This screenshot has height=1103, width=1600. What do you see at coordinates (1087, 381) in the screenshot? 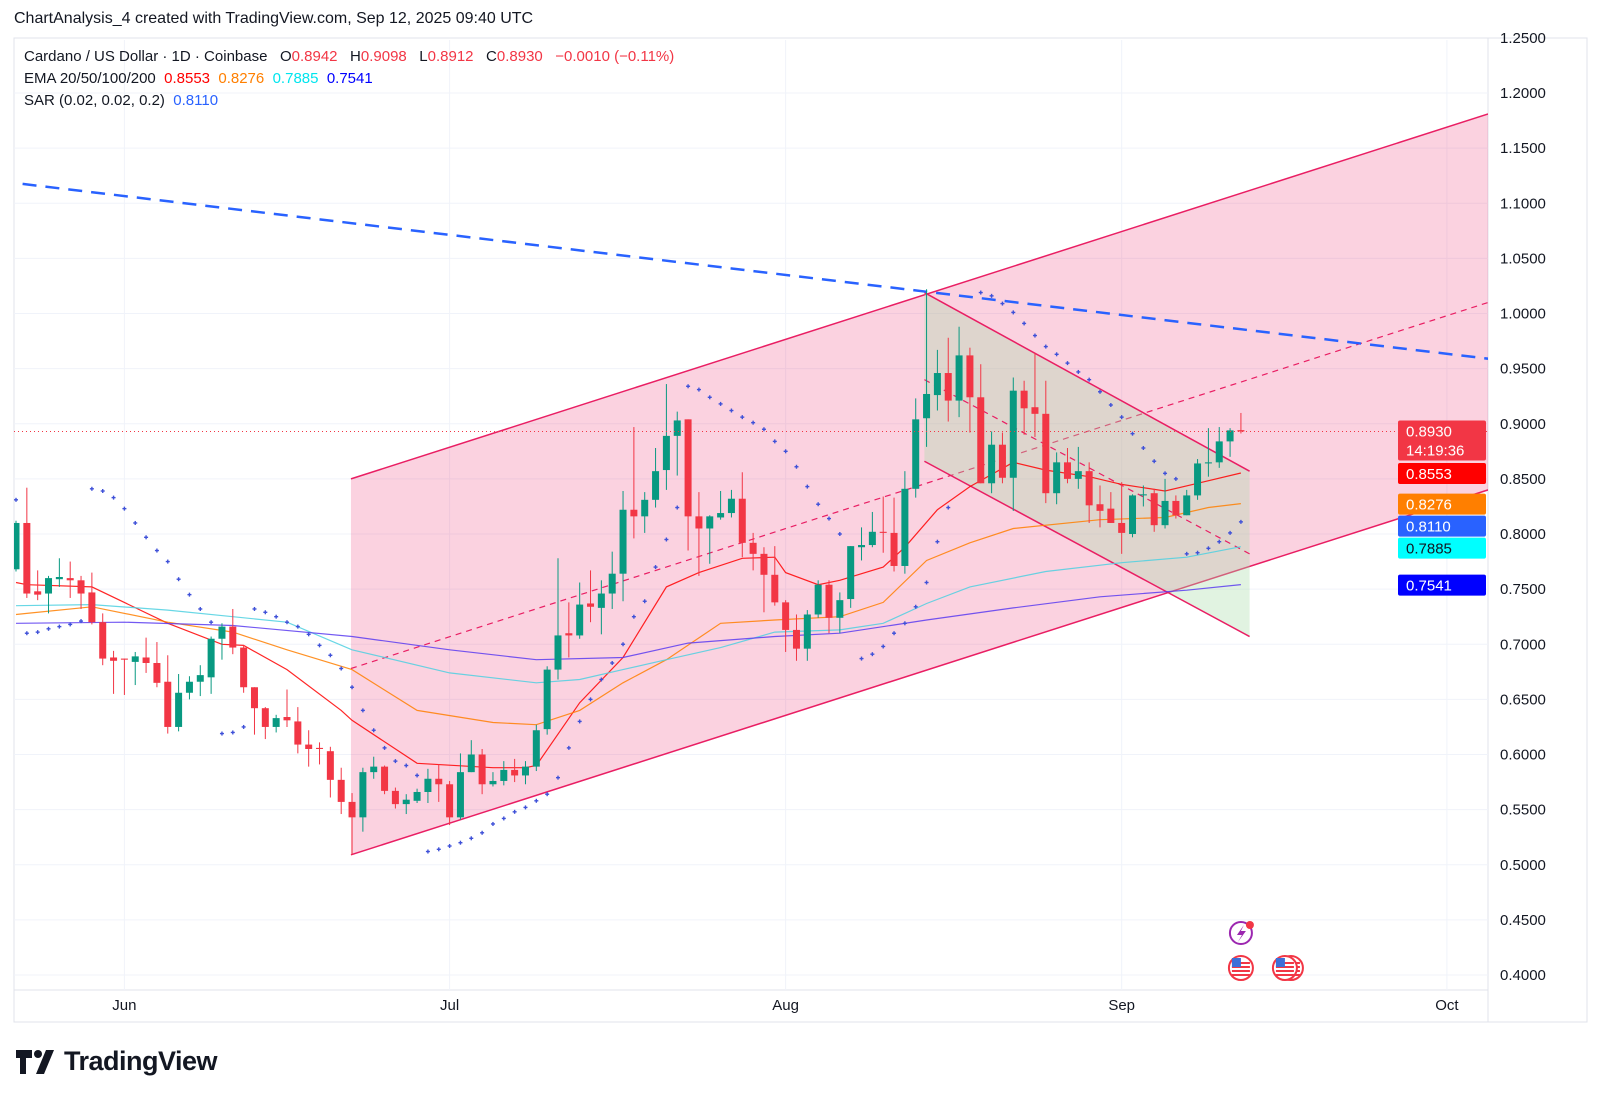
I see `descending-channel-upper-line` at bounding box center [1087, 381].